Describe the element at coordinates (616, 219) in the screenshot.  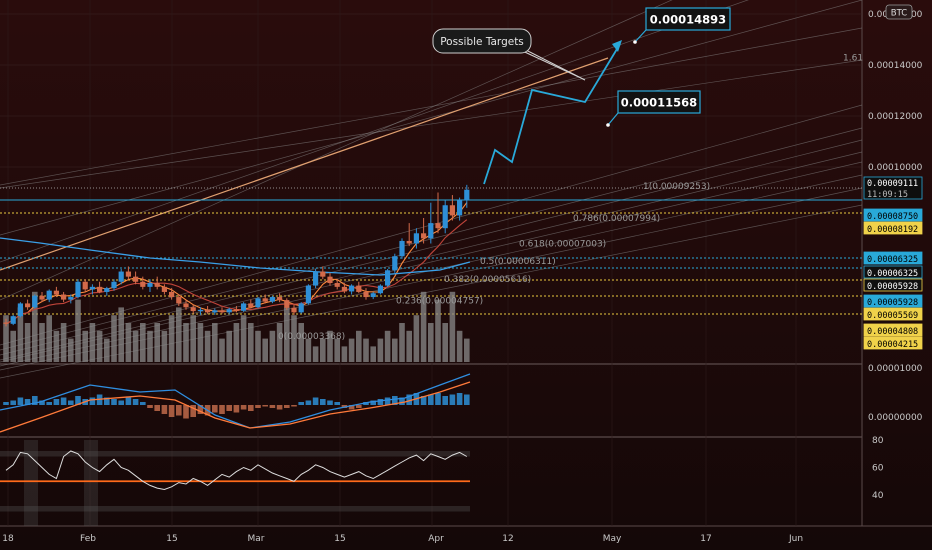
I see `fib-label: 0.786(0.00007994)` at that location.